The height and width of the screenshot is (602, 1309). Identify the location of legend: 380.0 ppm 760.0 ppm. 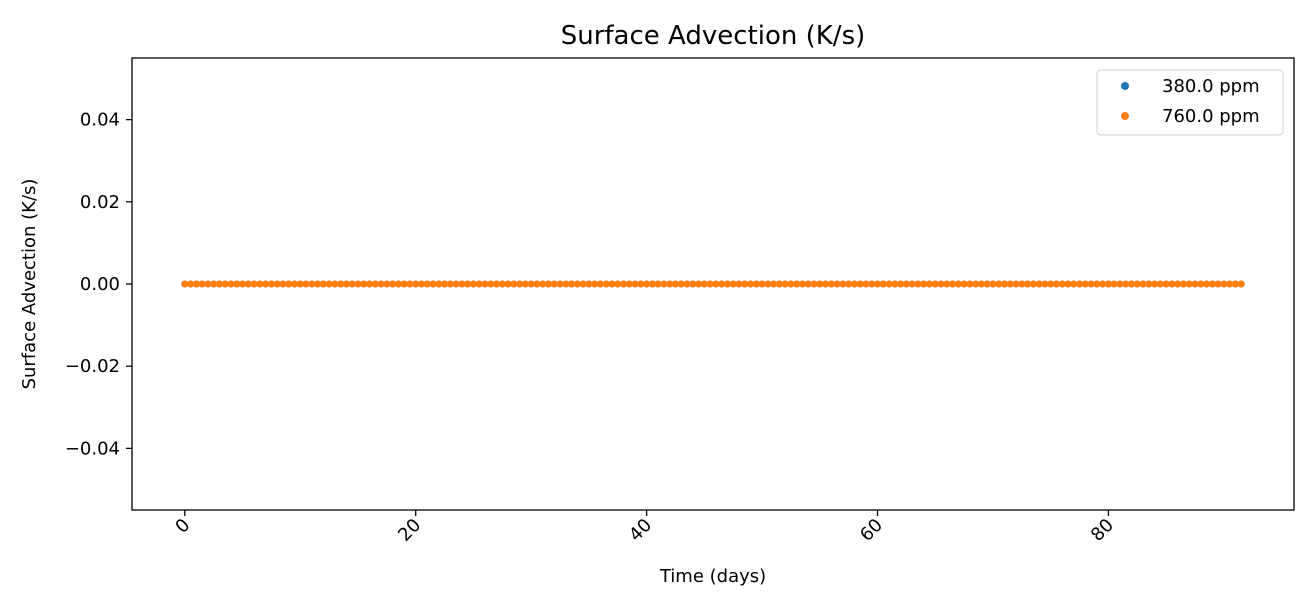
(1190, 102).